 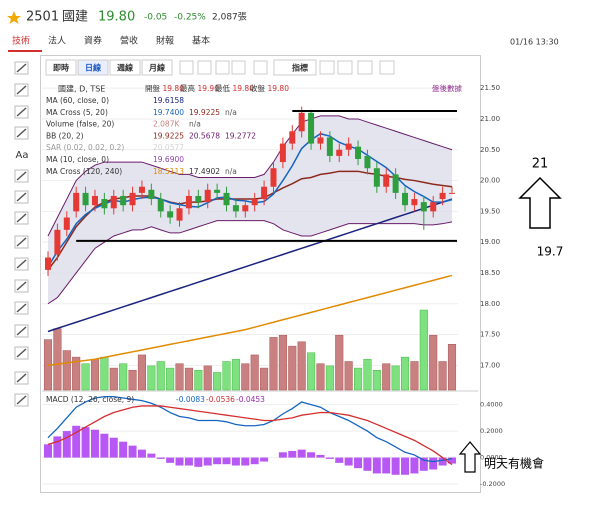 What do you see at coordinates (490, 273) in the screenshot?
I see `y-tick-label: 18.50` at bounding box center [490, 273].